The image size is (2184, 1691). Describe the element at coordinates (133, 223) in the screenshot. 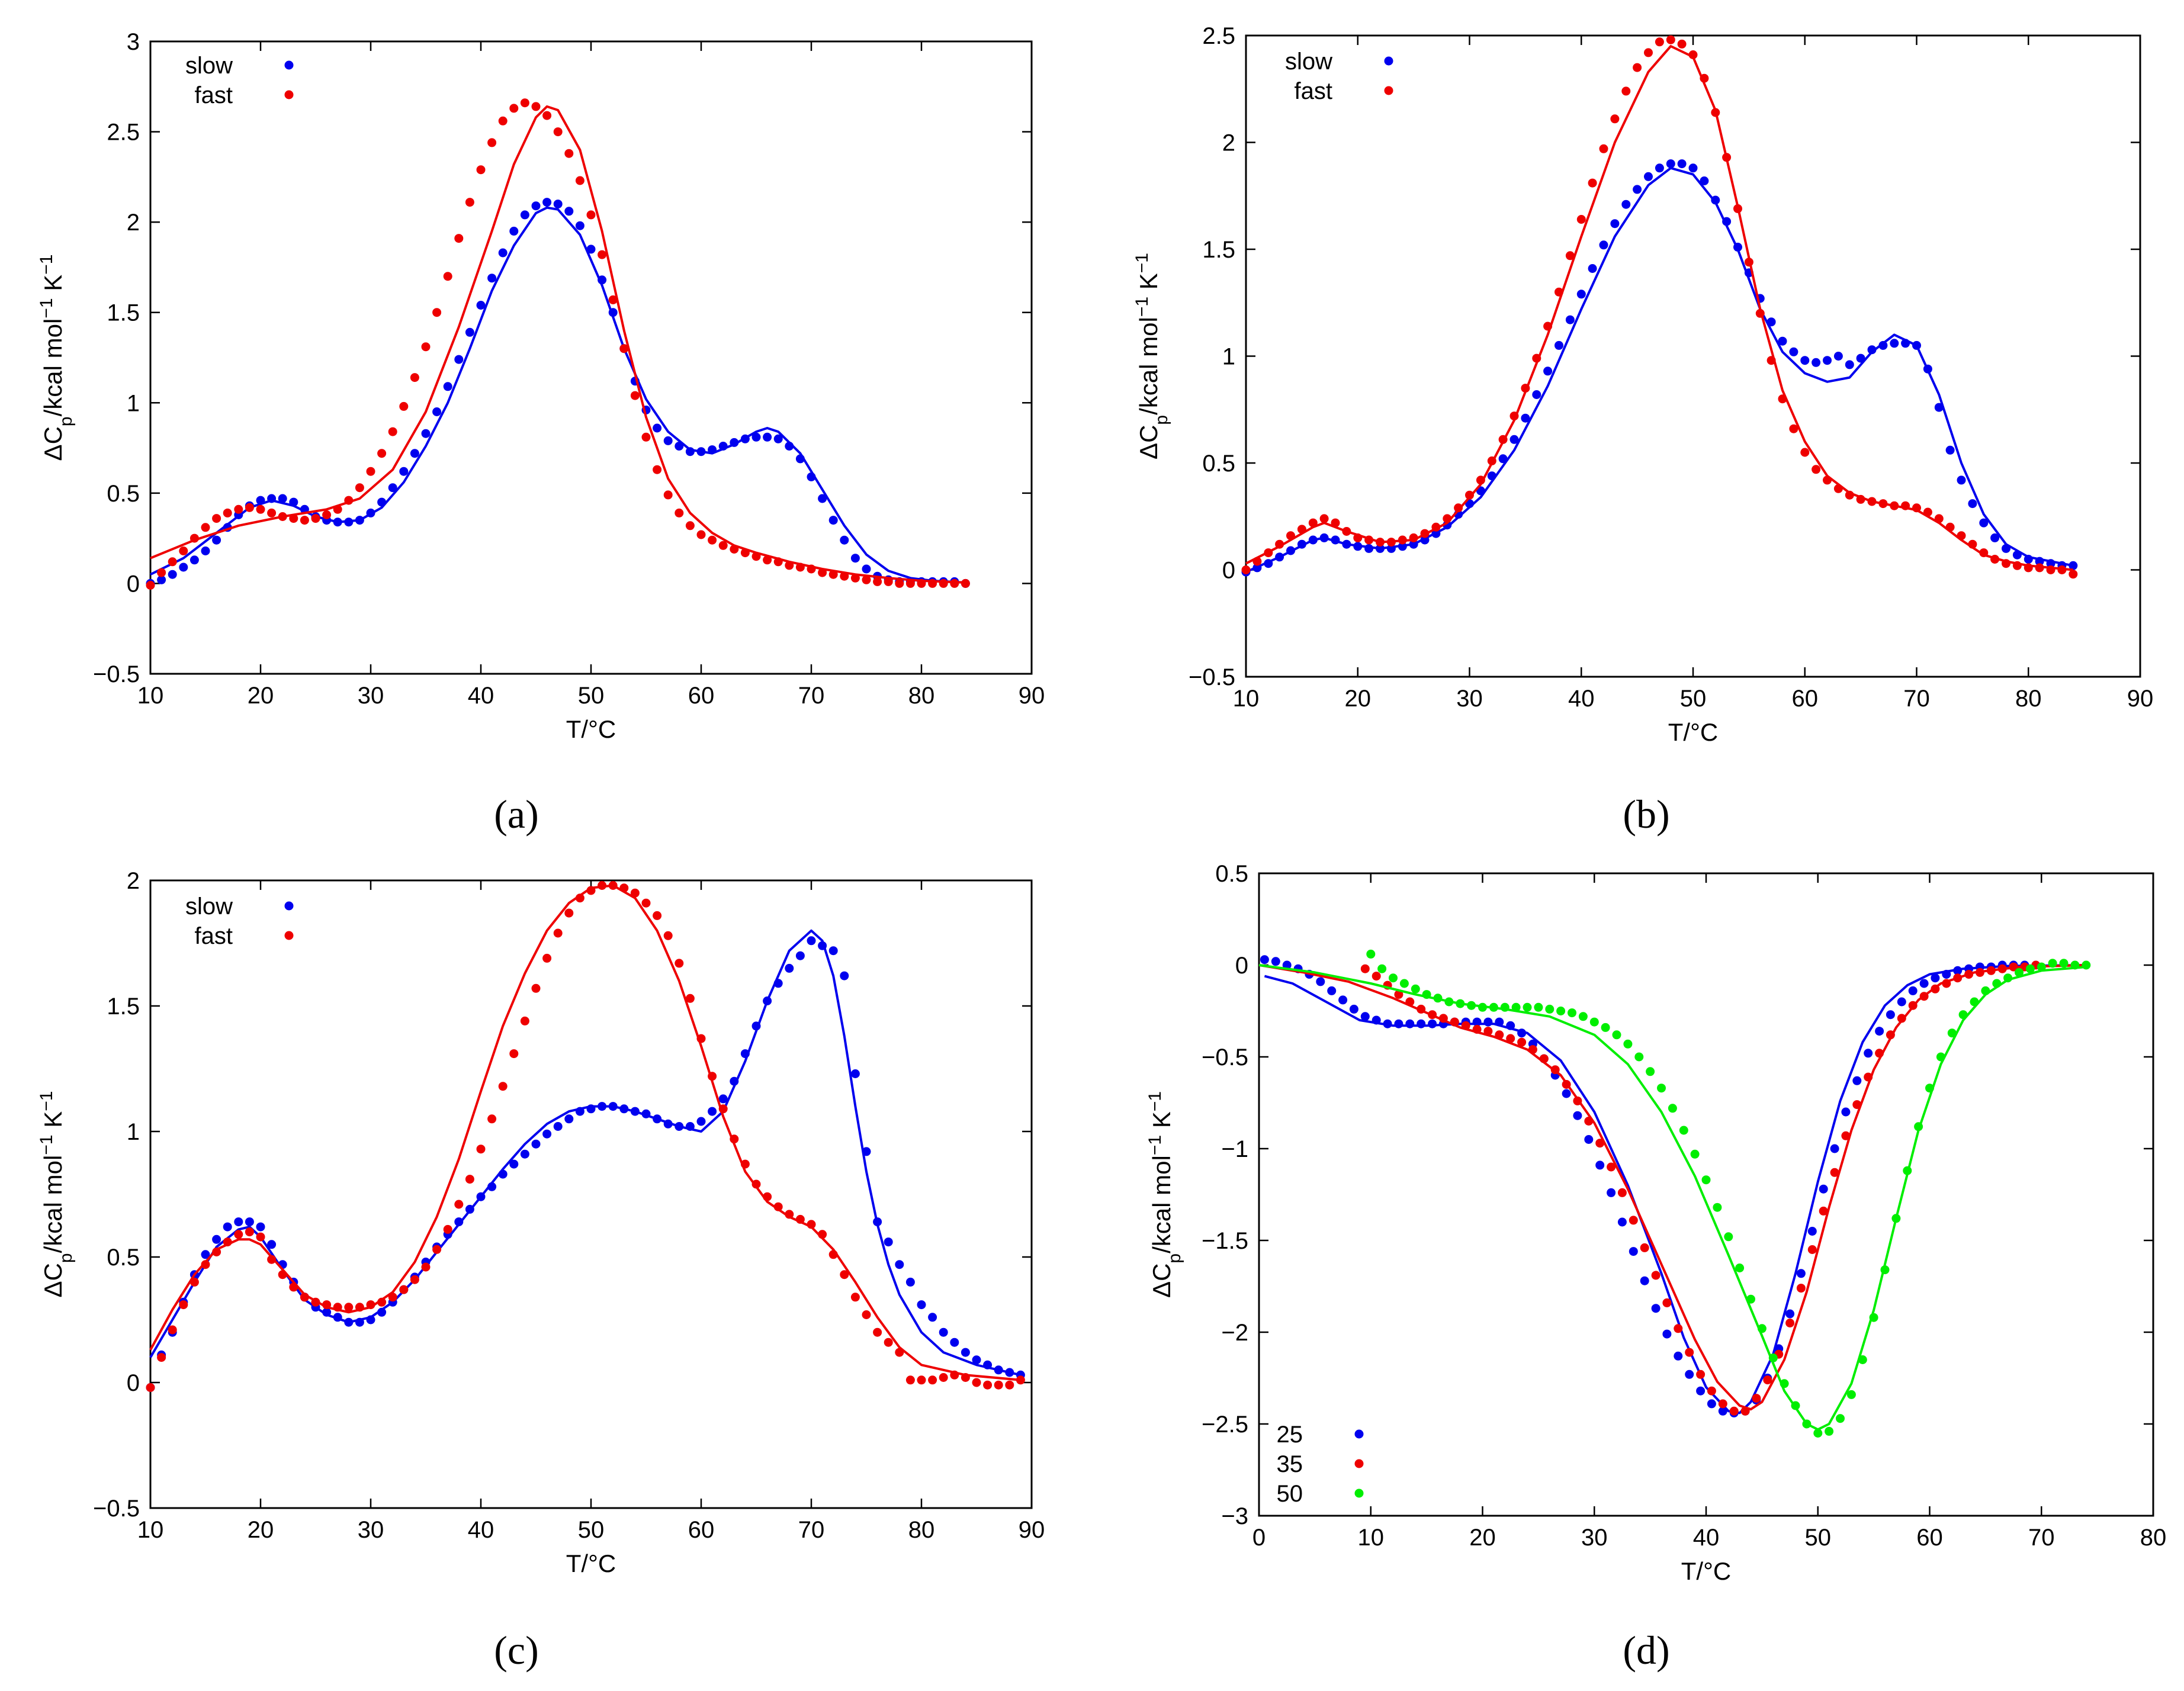

I see `y-tick-label: 2` at that location.